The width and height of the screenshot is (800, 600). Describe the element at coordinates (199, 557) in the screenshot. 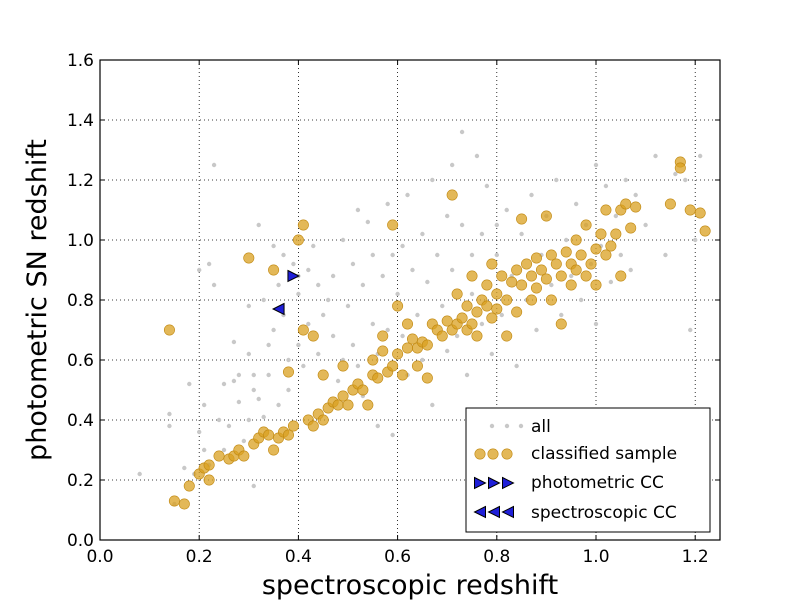

I see `x-tick-label: 0.2` at that location.